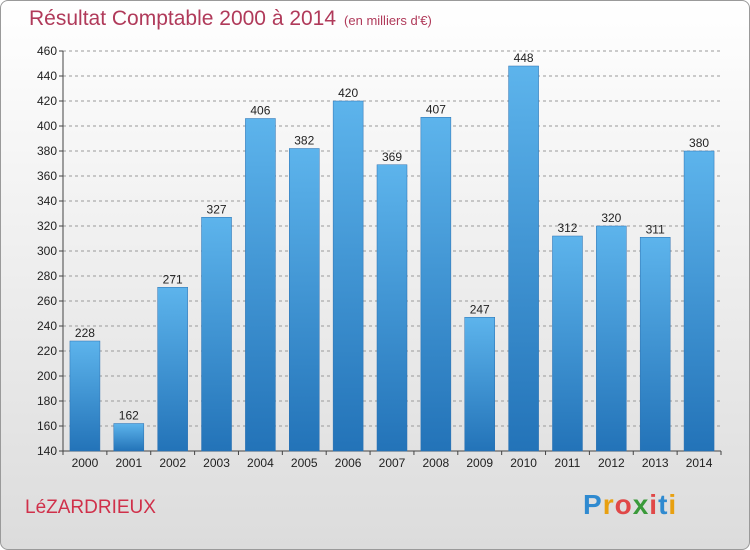 The height and width of the screenshot is (550, 750). I want to click on y-tick-label: 200, so click(47, 376).